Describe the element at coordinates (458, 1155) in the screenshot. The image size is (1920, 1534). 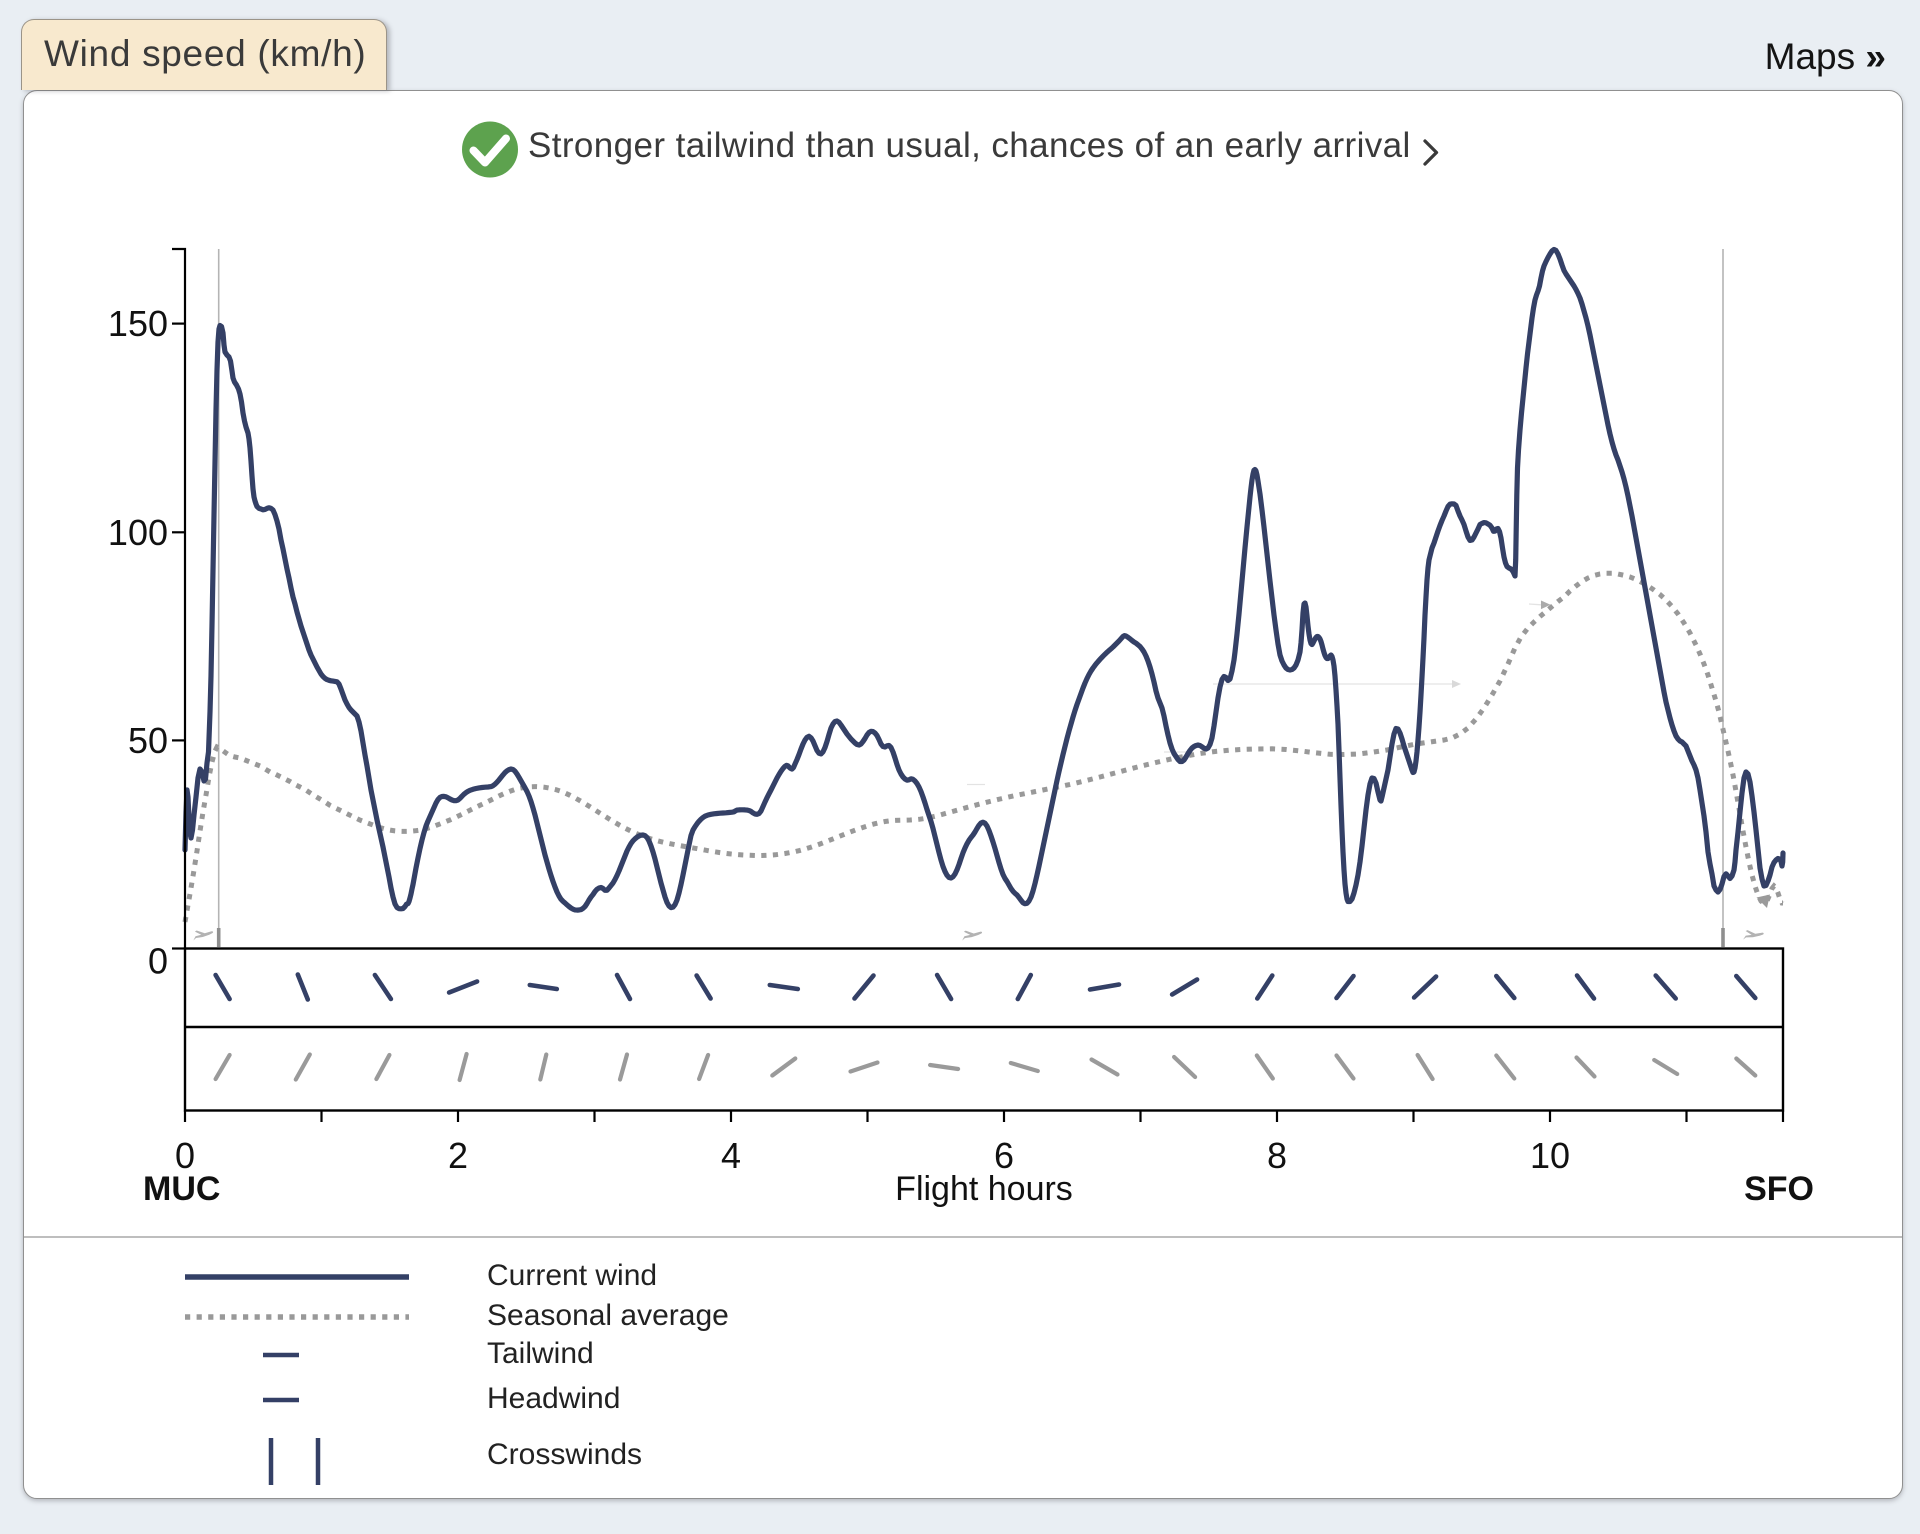
I see `svg-text: 2` at that location.